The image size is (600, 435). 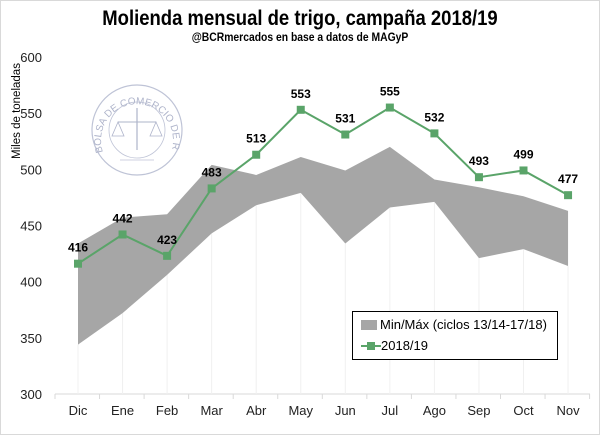 What do you see at coordinates (78, 410) in the screenshot?
I see `x-tick-label: Dic` at bounding box center [78, 410].